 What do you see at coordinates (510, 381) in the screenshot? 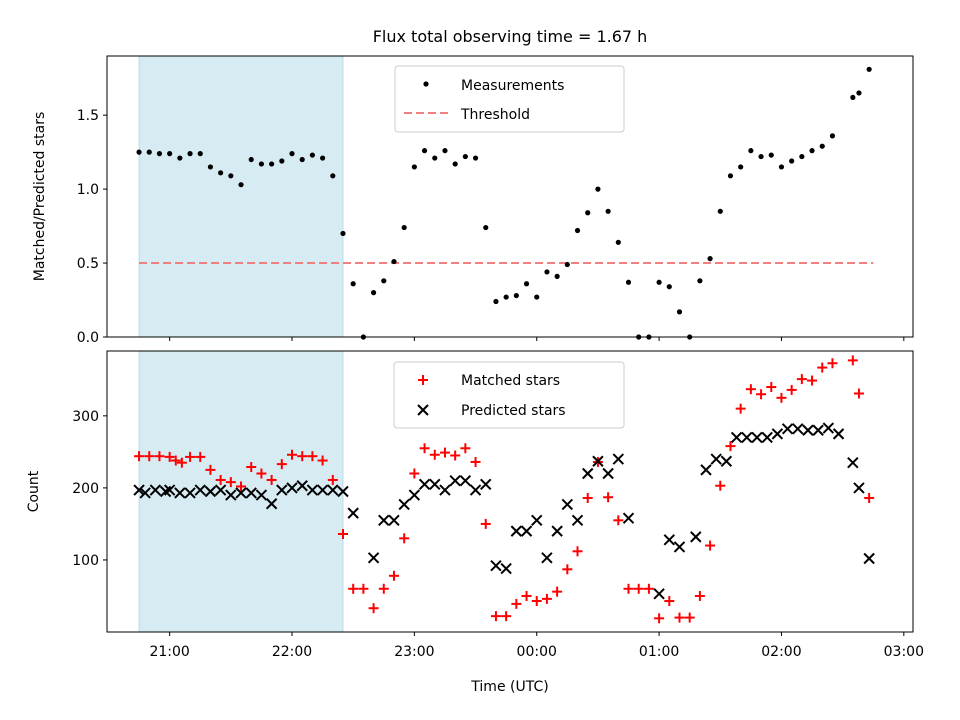
I see `legend-matched-label: Matched stars` at bounding box center [510, 381].